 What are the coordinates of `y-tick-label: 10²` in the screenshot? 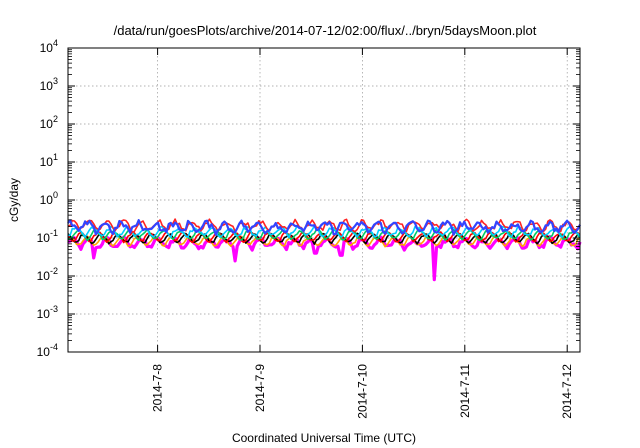 It's located at (49, 122).